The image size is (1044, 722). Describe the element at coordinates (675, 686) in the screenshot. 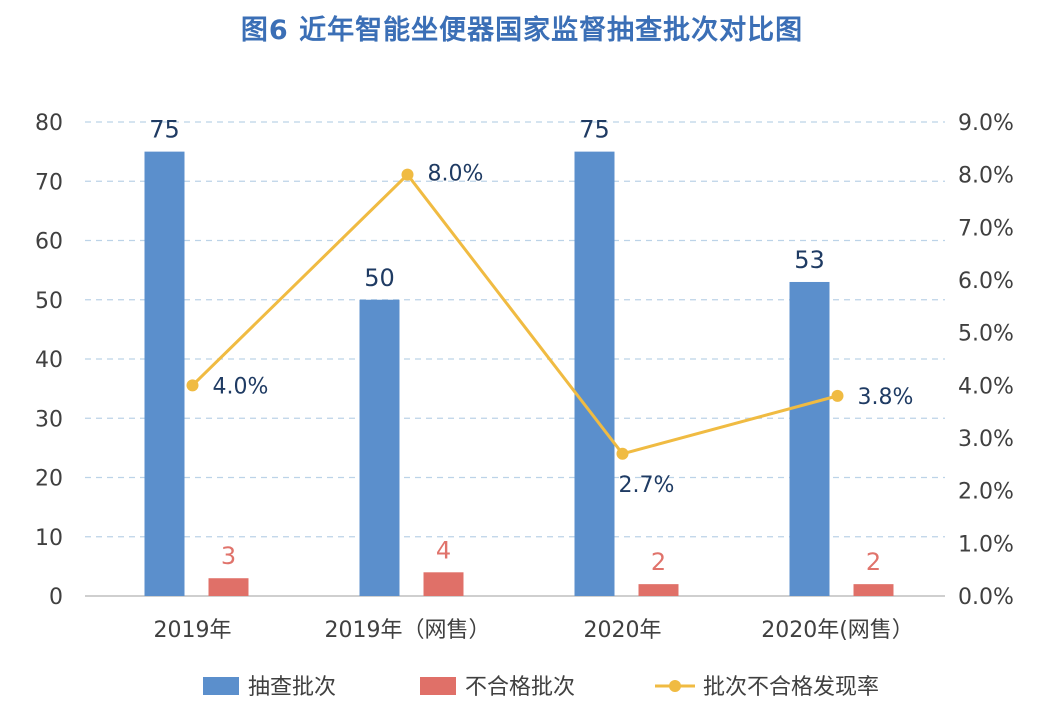

I see `legend-marker` at that location.